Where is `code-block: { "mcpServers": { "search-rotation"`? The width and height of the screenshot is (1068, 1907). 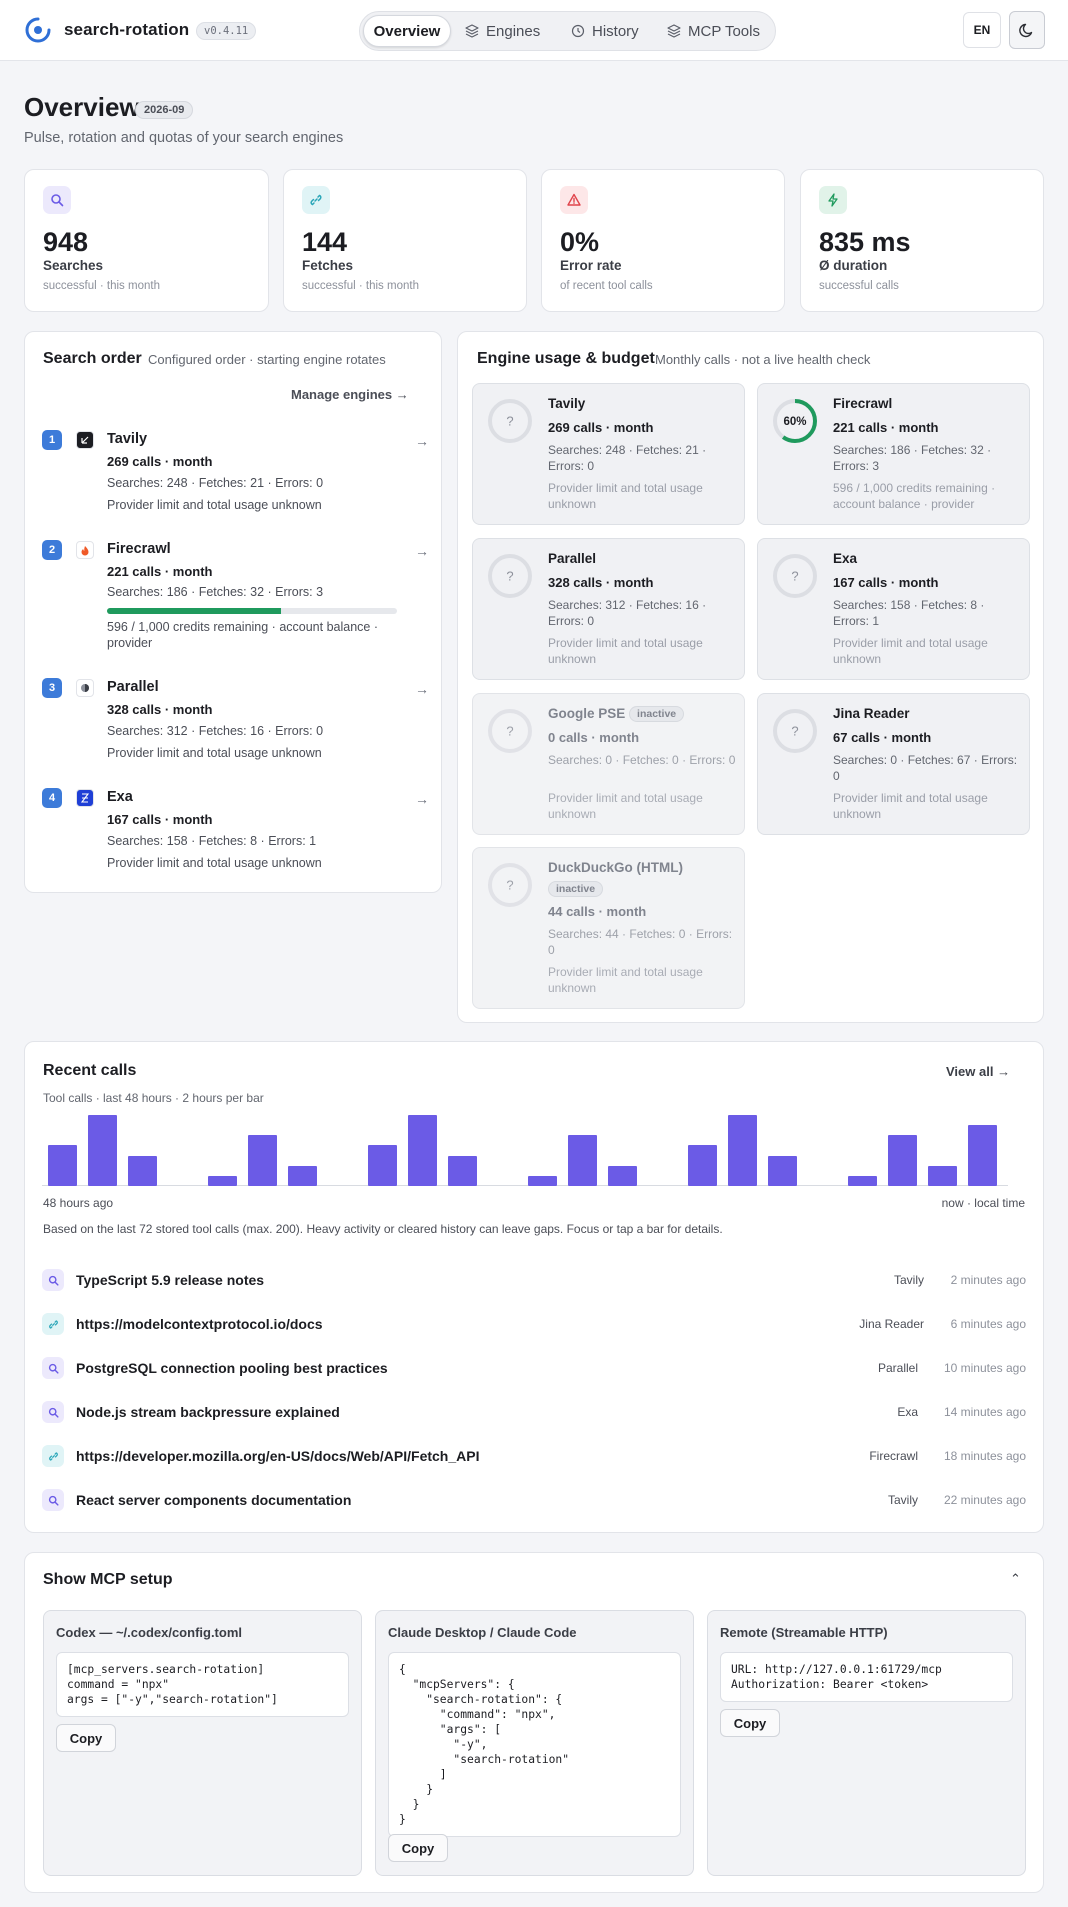 code-block: { "mcpServers": { "search-rotation" is located at coordinates (534, 1744).